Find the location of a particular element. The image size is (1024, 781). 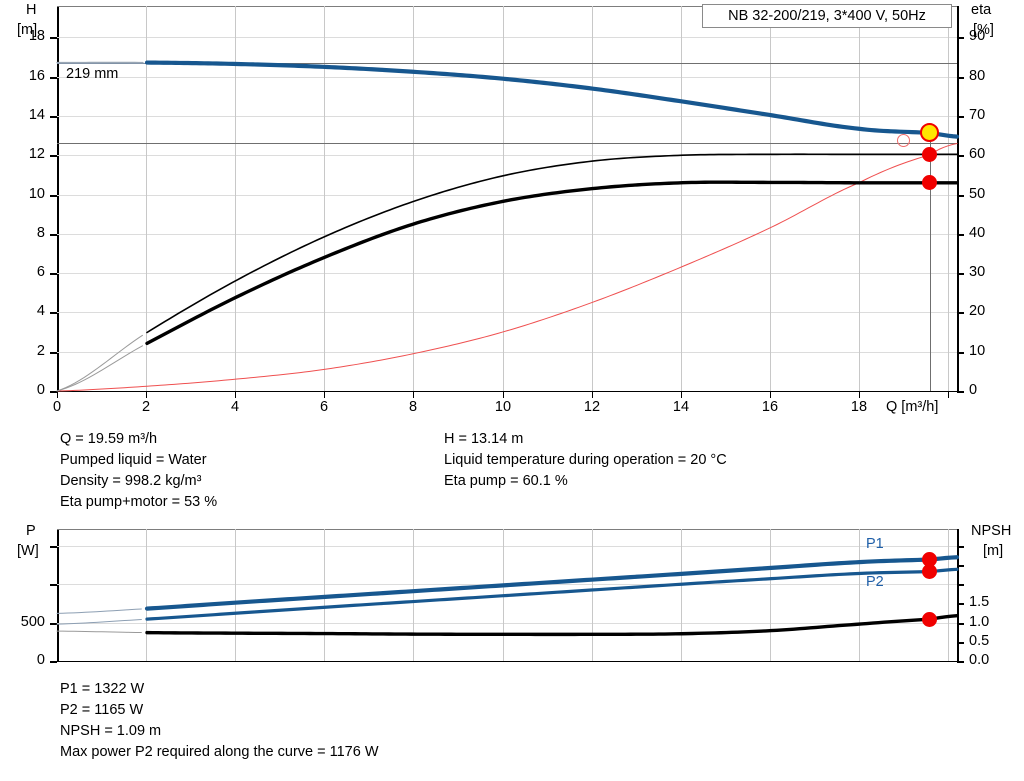

npsh-curve-extension is located at coordinates (99, 632).